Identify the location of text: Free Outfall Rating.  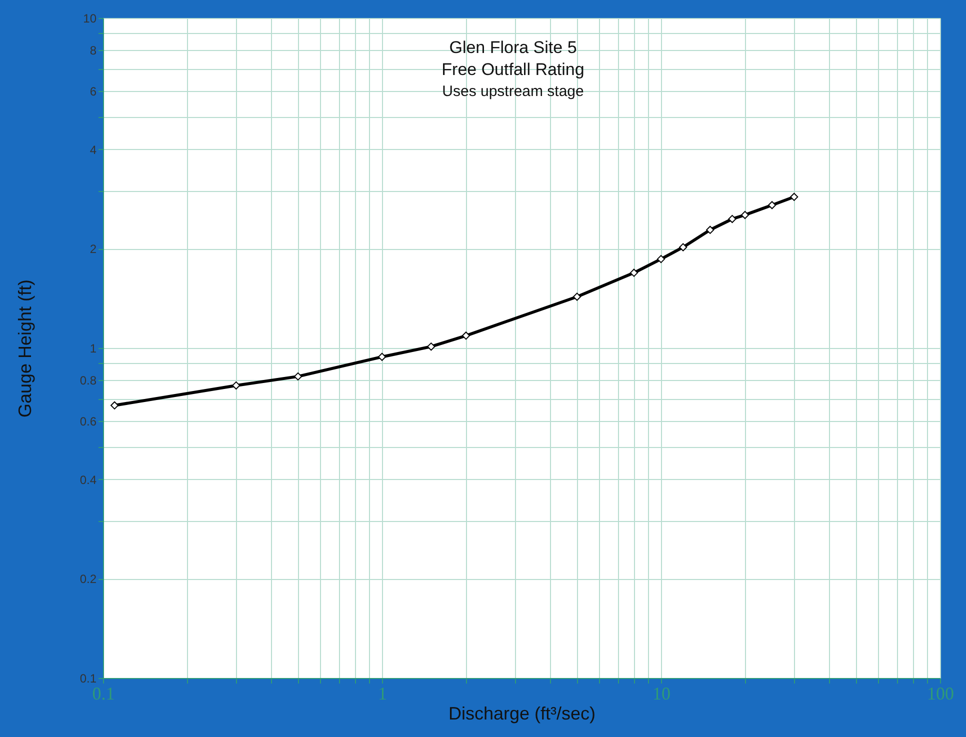
(513, 69).